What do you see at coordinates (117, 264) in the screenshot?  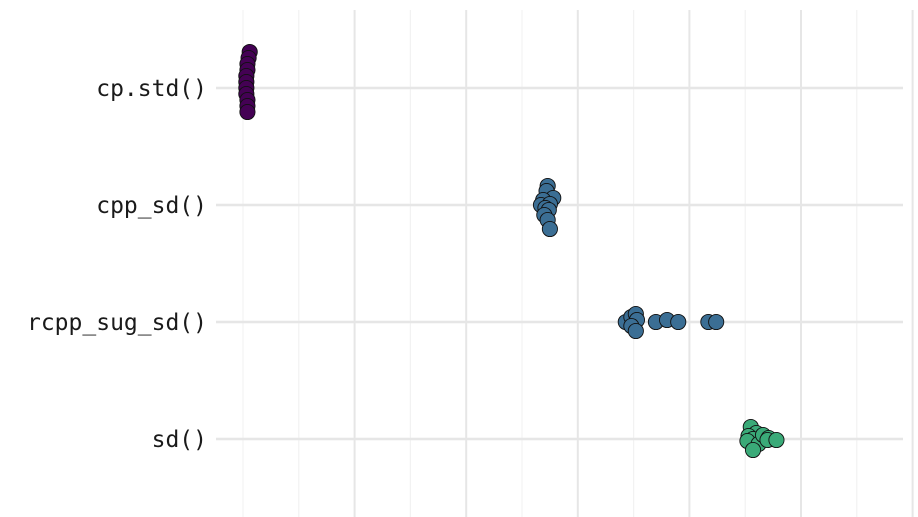 I see `y-axis-labels: cp.std() cpp_sd() rcpp_sug_sd() sd()` at bounding box center [117, 264].